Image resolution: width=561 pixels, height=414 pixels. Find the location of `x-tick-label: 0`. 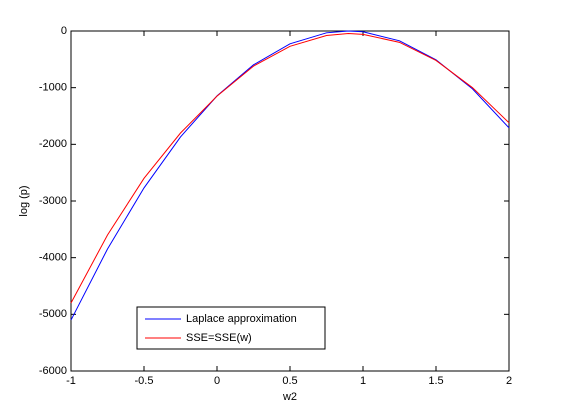

x-tick-label: 0 is located at coordinates (217, 381).